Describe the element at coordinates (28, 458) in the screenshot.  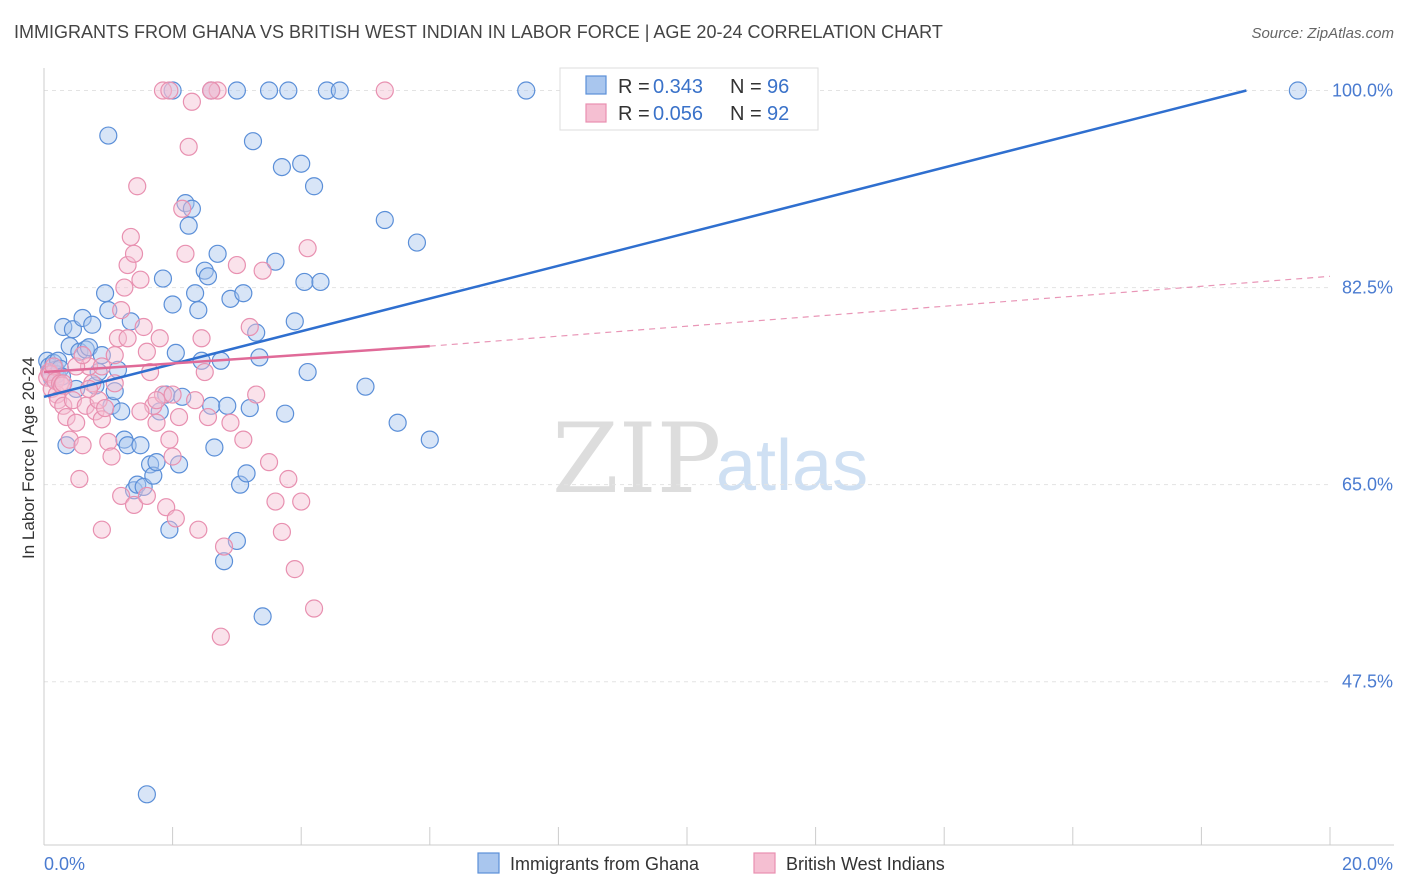
I see `y-axis-label: In Labor Force | Age 20-24` at that location.